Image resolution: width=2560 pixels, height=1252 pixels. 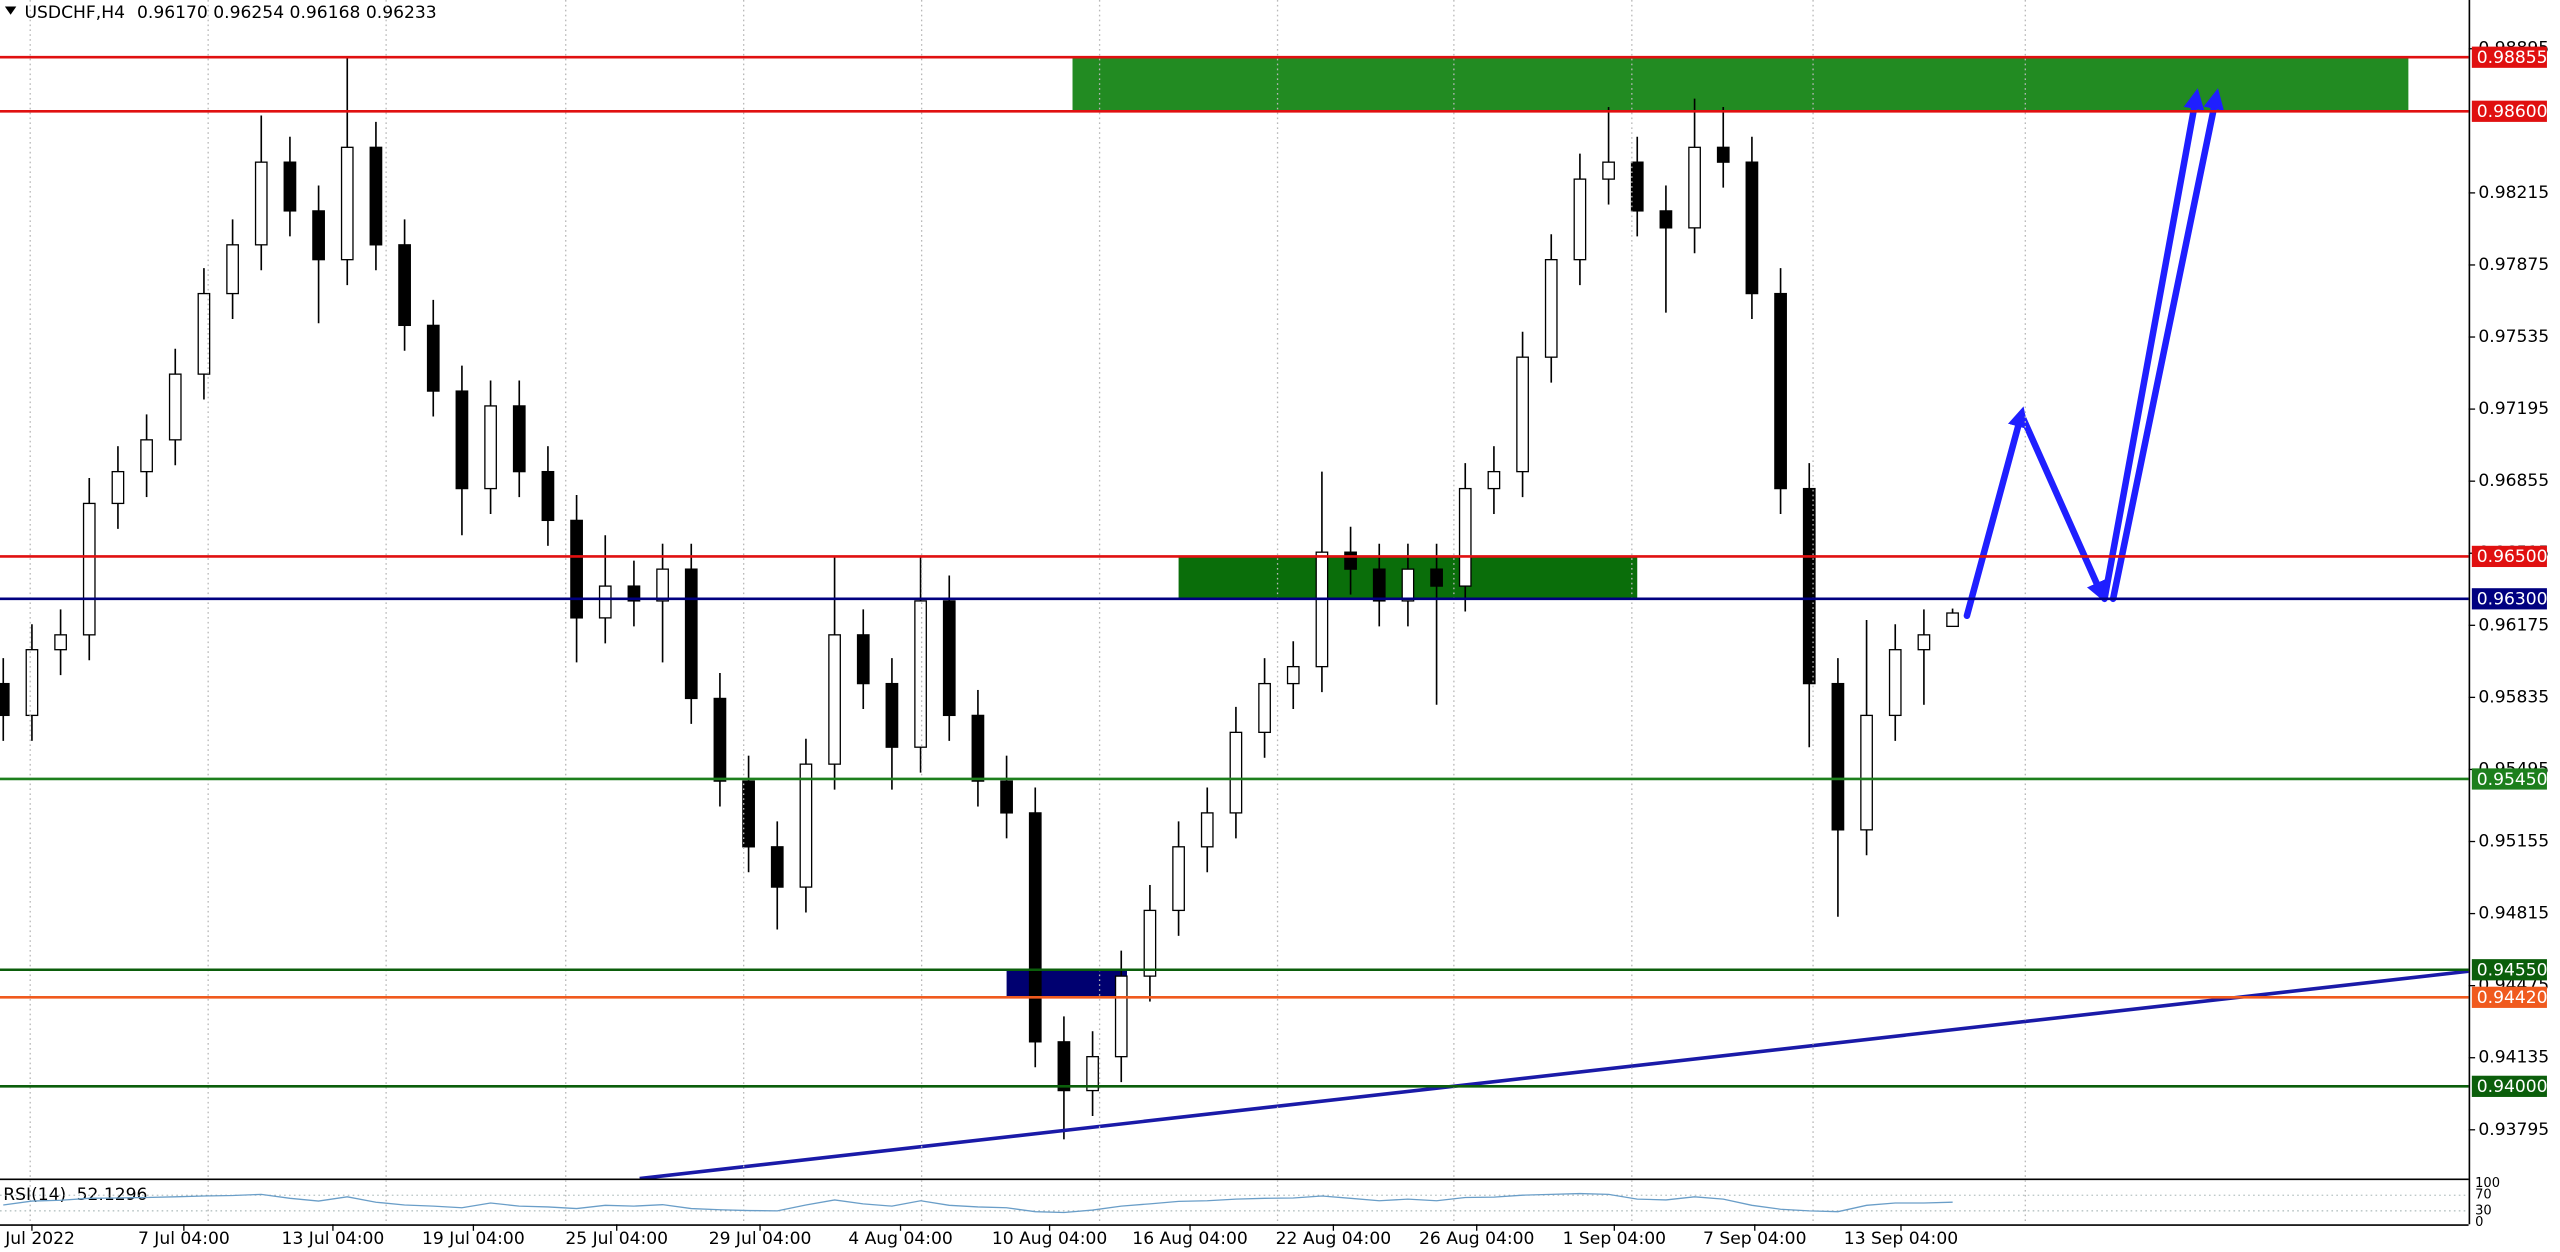 I want to click on x-tick-label: 19 Jul 04:00, so click(x=473, y=1239).